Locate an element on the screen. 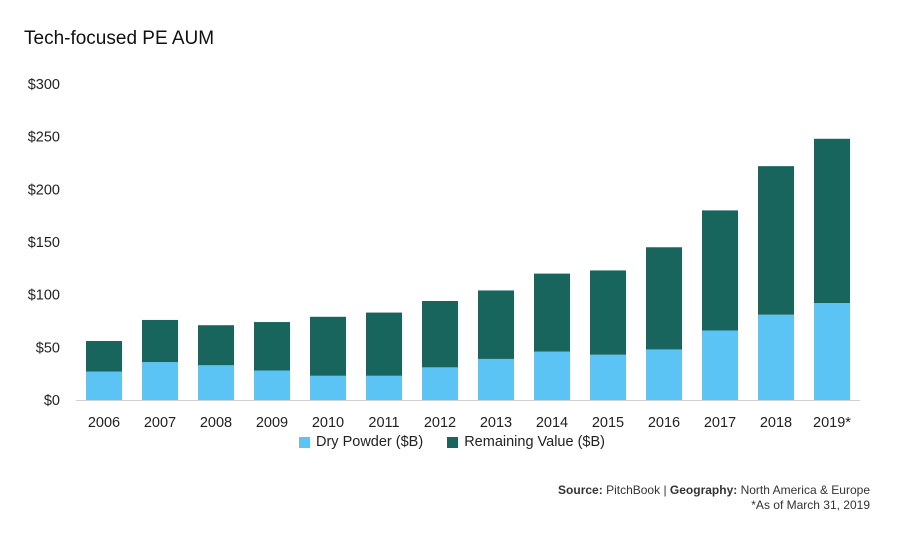 Image resolution: width=904 pixels, height=537 pixels. source-label: Source: is located at coordinates (580, 490).